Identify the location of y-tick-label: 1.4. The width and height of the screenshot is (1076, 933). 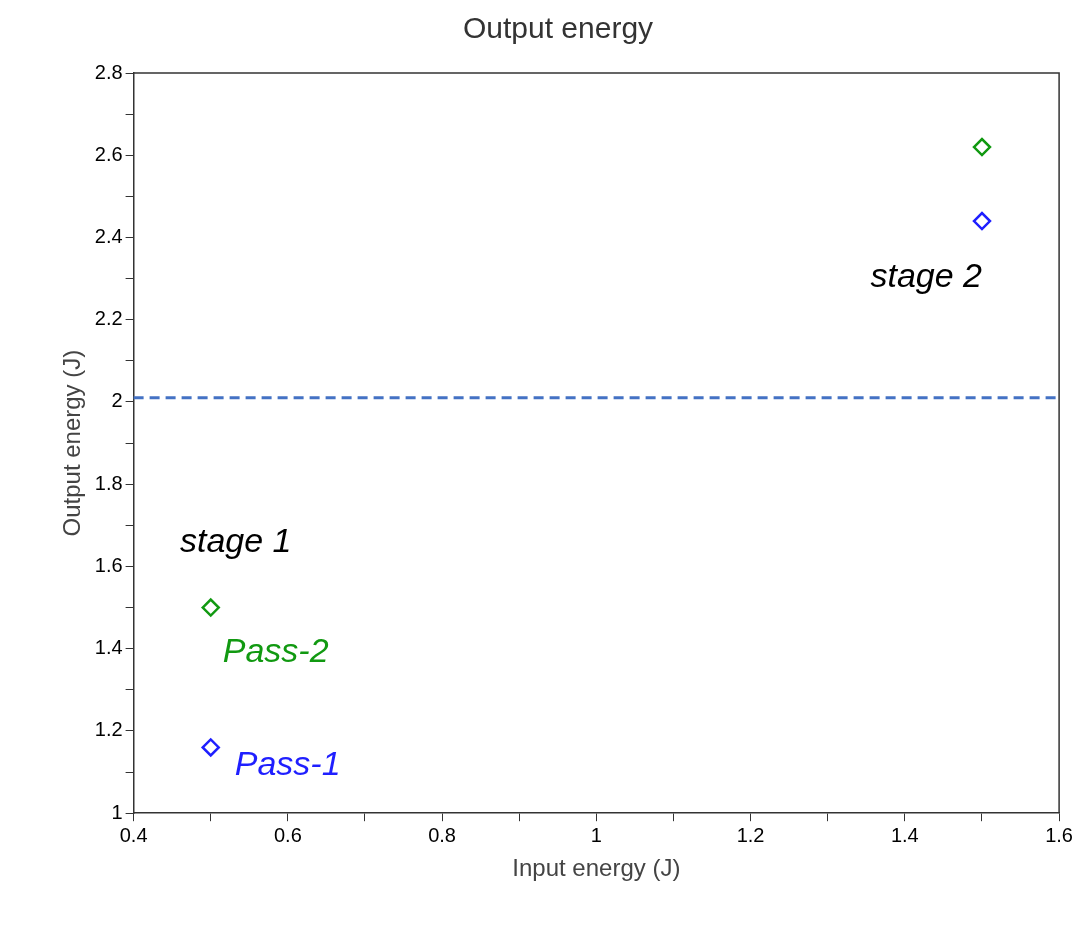
(108, 647).